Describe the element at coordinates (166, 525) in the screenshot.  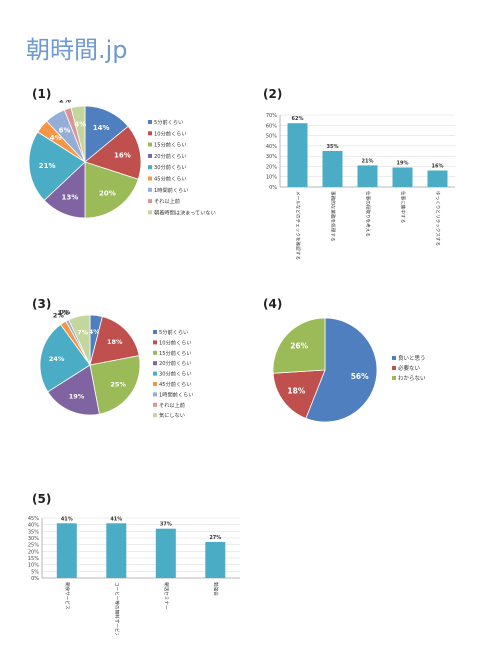
I see `data-label: 37%` at that location.